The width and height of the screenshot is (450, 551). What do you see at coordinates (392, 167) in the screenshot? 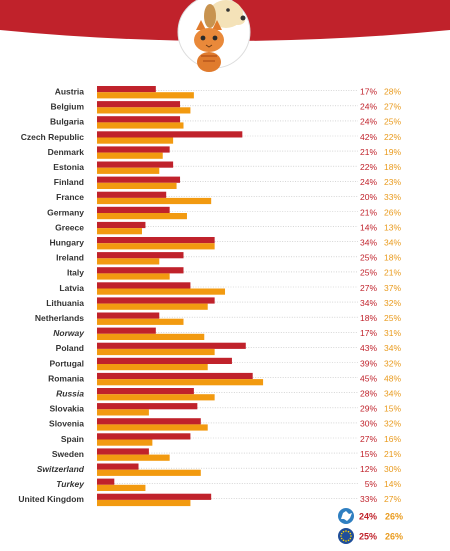
I see `data-label-series-2: 18%` at bounding box center [392, 167].